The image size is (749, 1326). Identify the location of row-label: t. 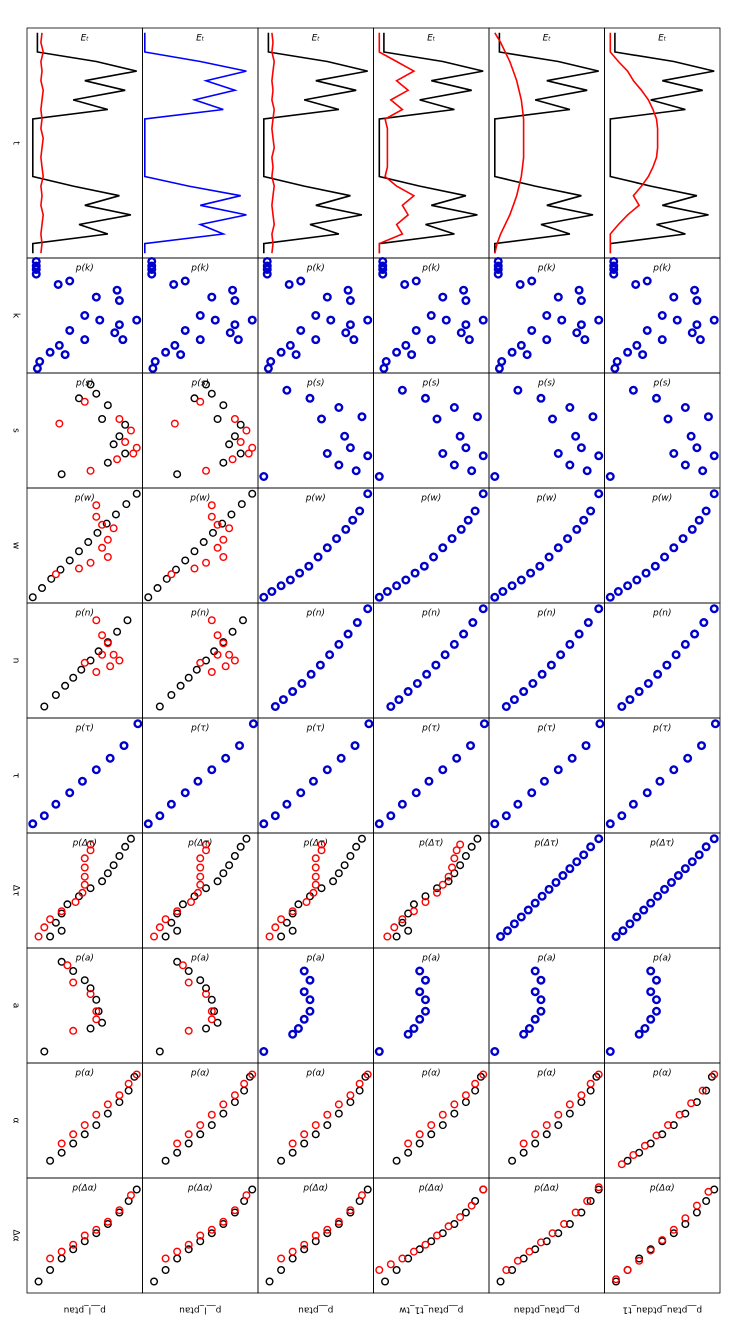
(16, 143).